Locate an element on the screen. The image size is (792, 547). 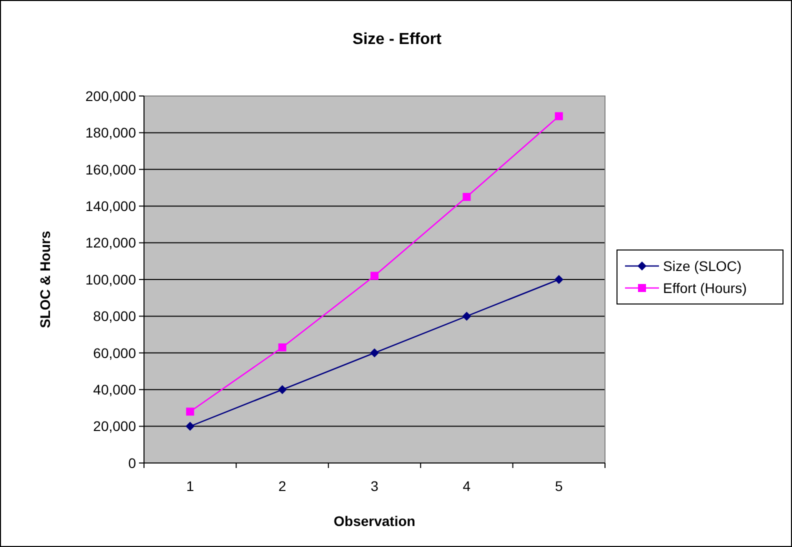
y-tick-label: 120,000 is located at coordinates (110, 242).